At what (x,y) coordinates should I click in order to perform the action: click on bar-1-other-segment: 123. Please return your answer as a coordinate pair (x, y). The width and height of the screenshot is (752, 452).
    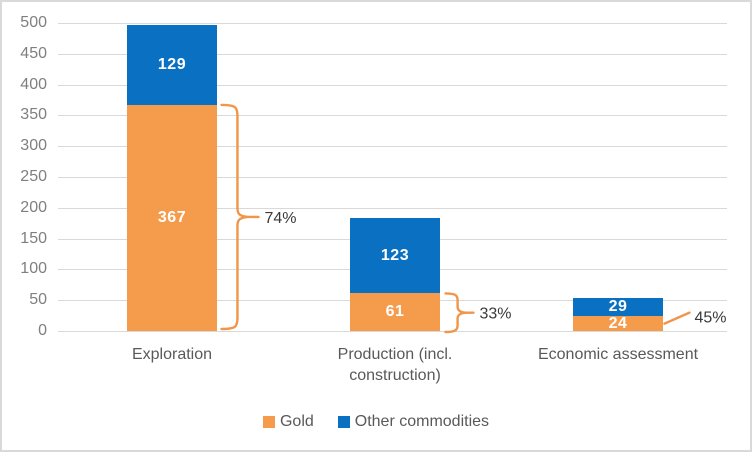
    Looking at the image, I should click on (395, 255).